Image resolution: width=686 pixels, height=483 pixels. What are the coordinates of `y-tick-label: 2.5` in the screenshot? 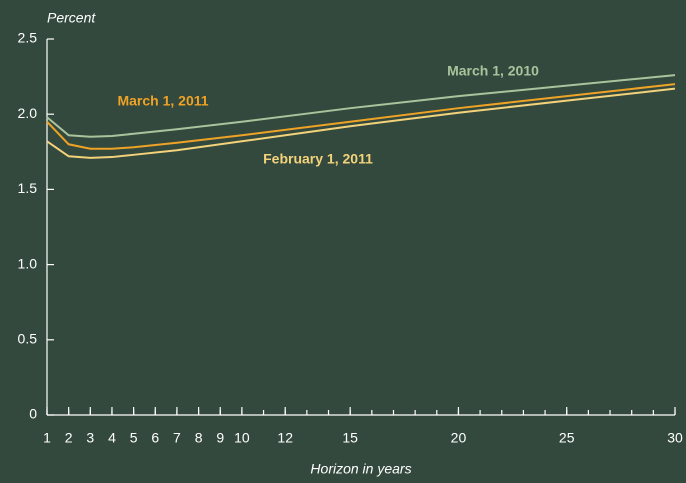 It's located at (28, 38).